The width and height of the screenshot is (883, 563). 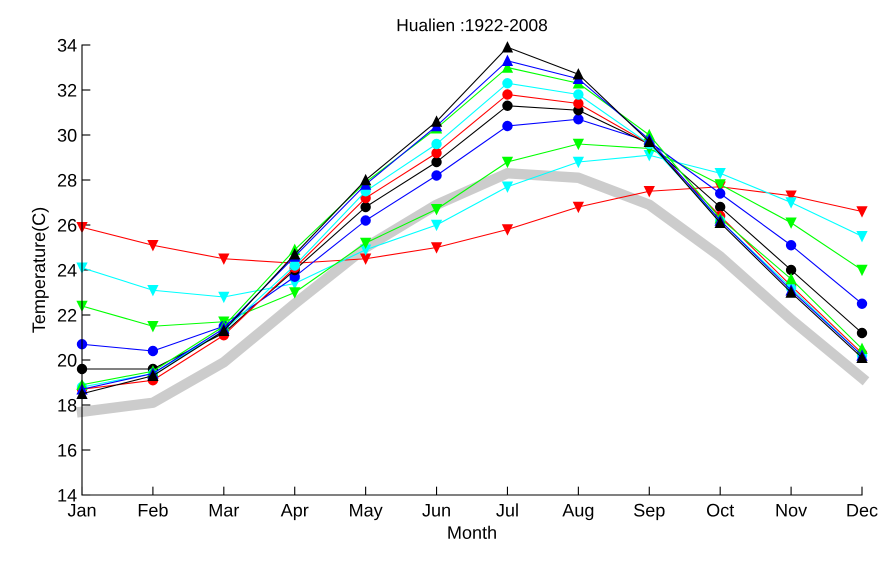 I want to click on x-tick-label: Aug, so click(x=578, y=512).